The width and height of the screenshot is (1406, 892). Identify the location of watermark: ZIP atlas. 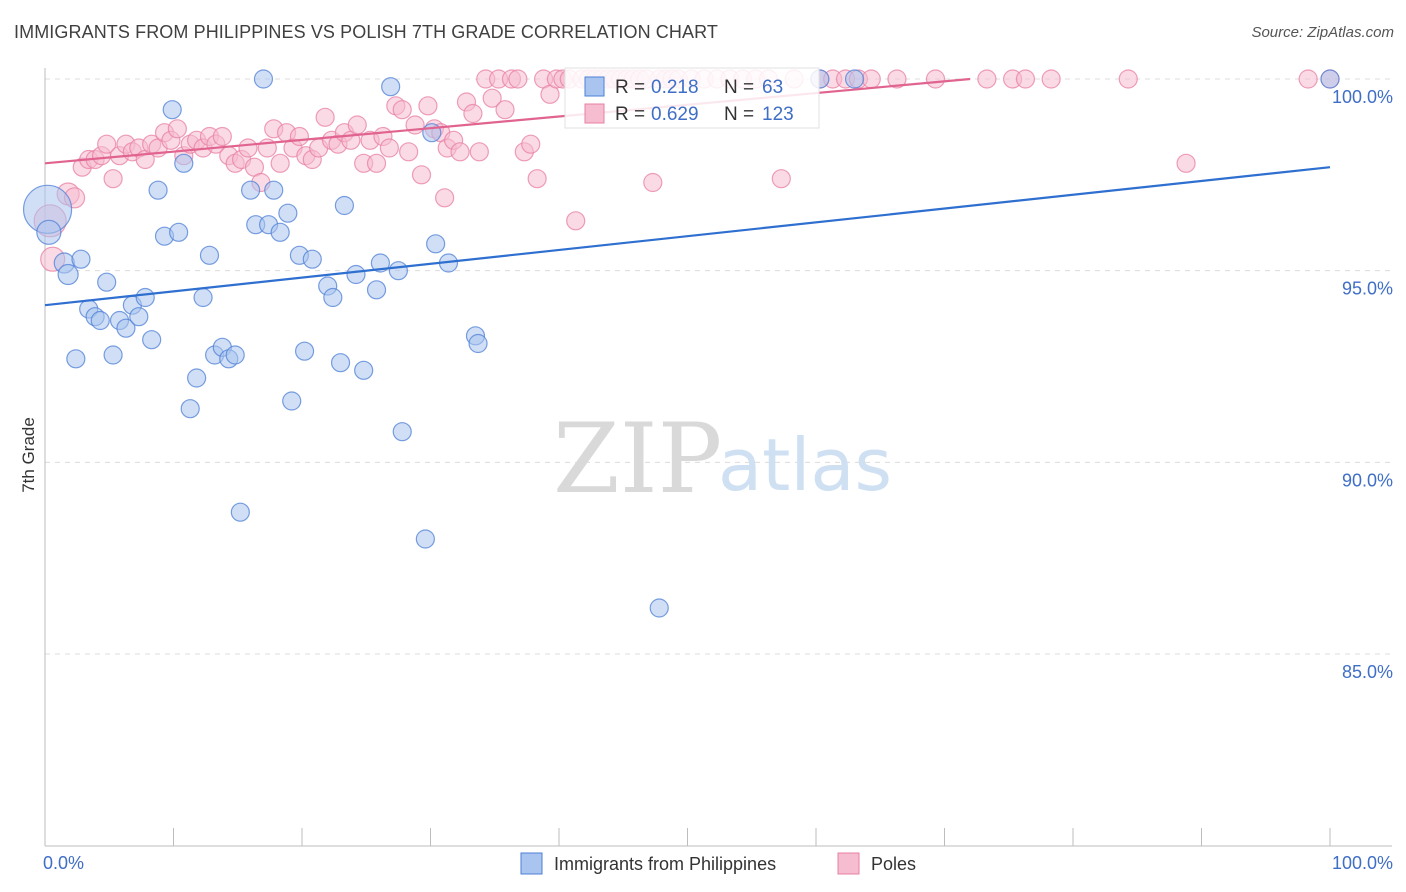
(722, 459).